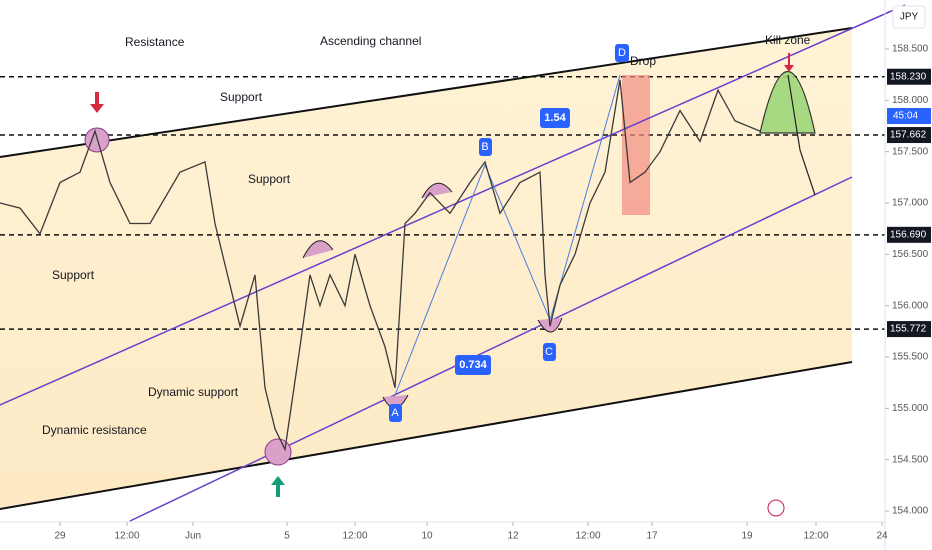  I want to click on y-tick-label: 157.000, so click(910, 203).